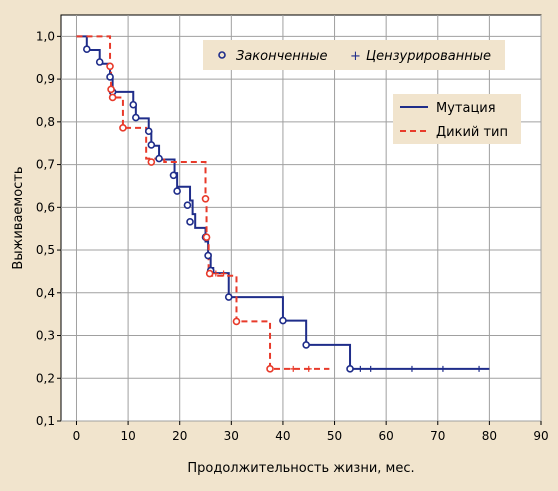 This screenshot has height=491, width=558. What do you see at coordinates (18, 217) in the screenshot?
I see `y-axis-title: Выживаемость` at bounding box center [18, 217].